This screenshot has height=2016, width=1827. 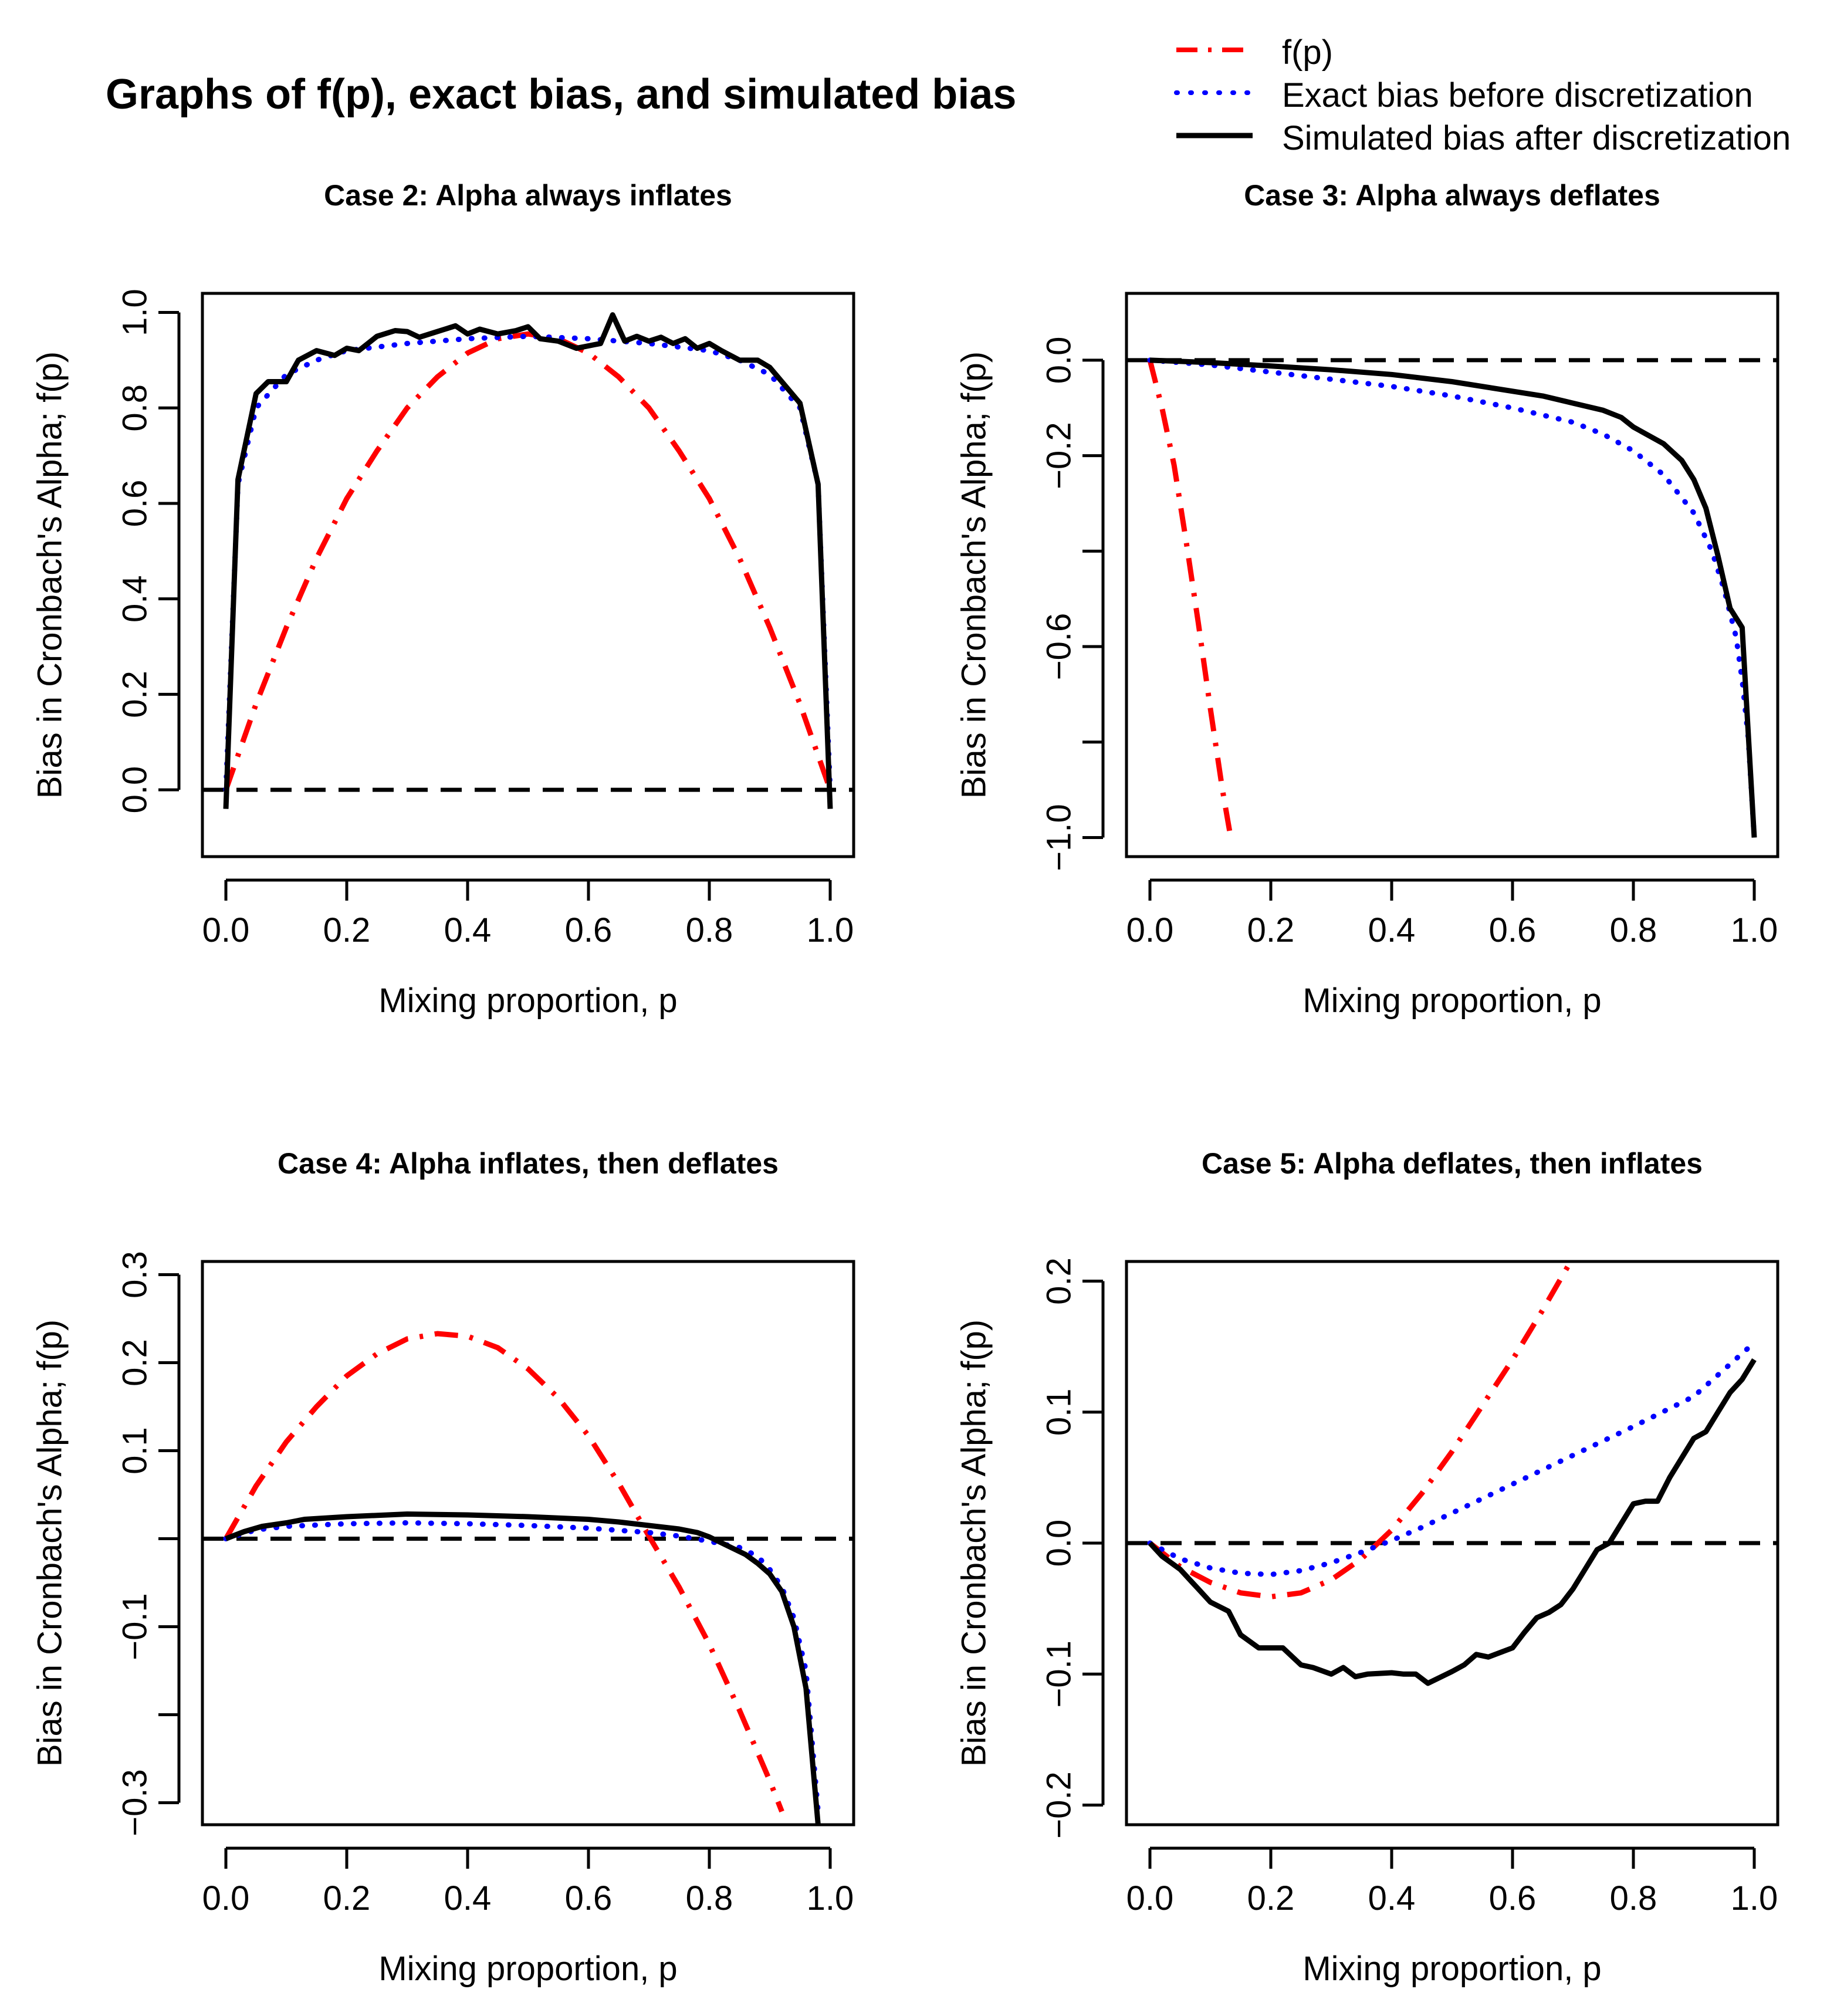 I want to click on legend-swatch-exact-bias, so click(x=1214, y=92).